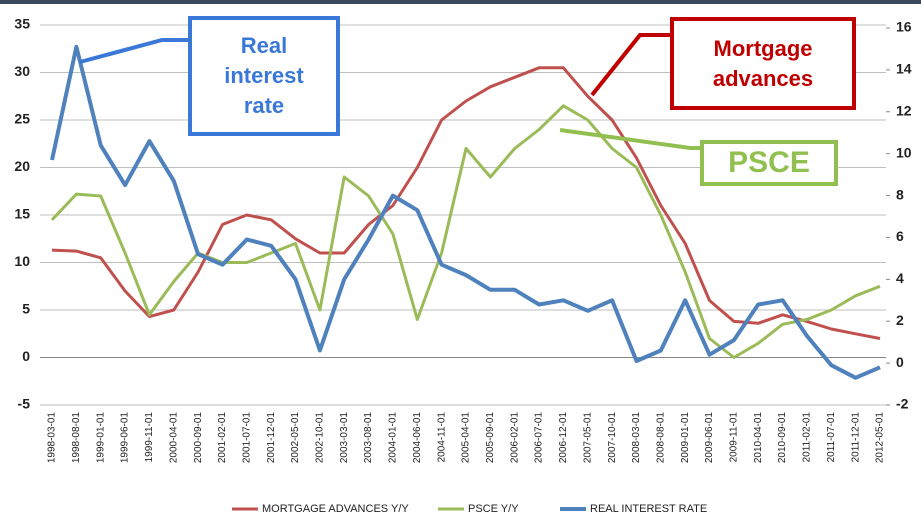  I want to click on x-tick-label: 2006-12-01, so click(563, 438).